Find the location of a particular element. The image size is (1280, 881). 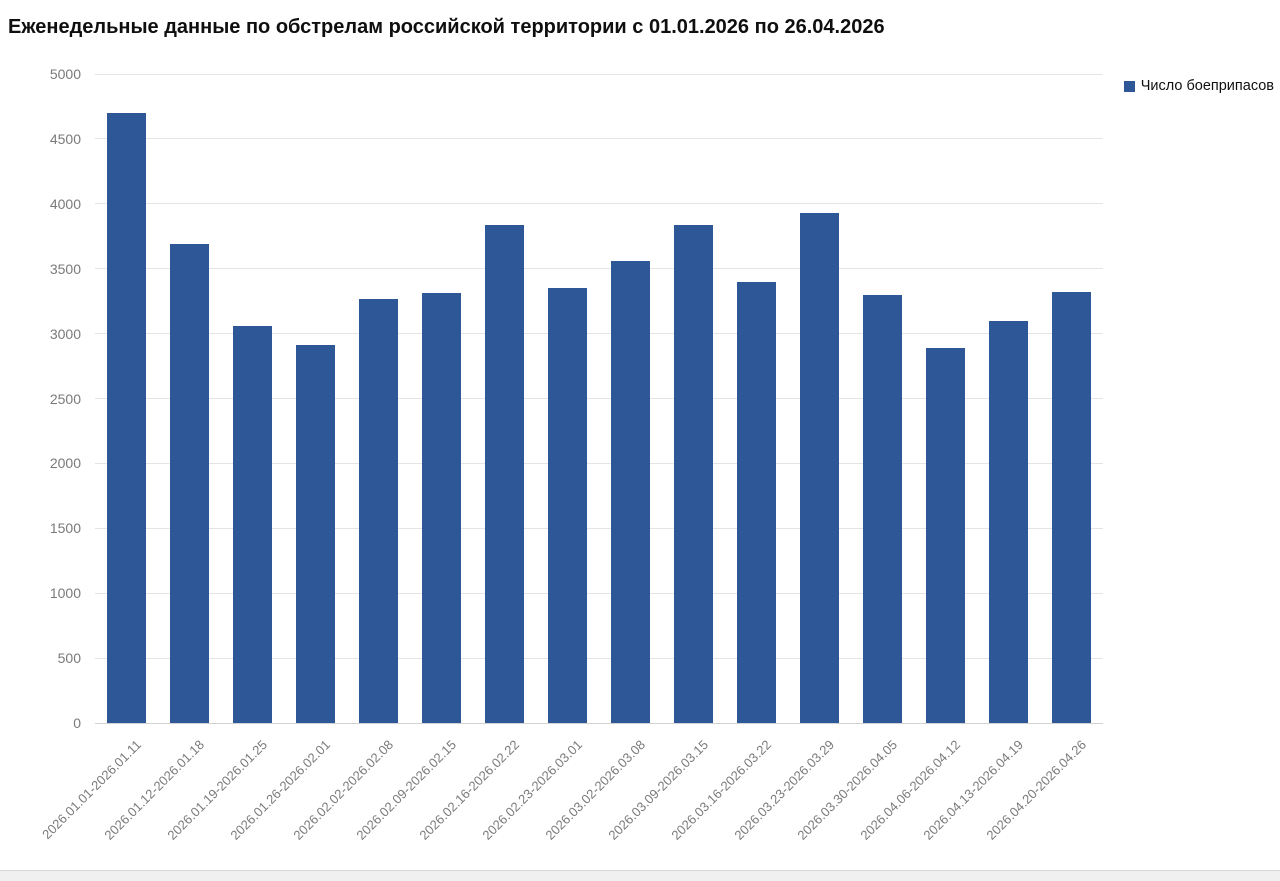

y-axis-tick-label: 3500 is located at coordinates (65, 268).